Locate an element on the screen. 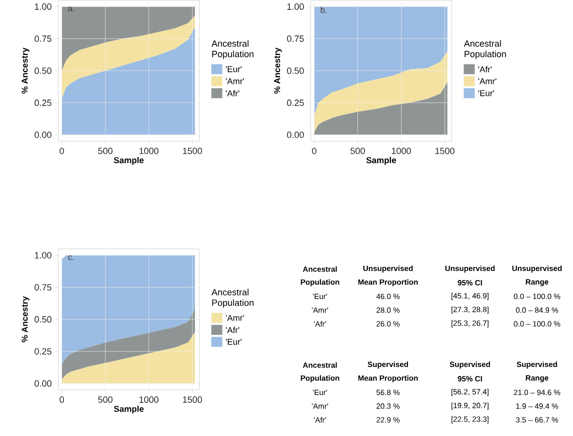 The image size is (573, 436). annotation: b. is located at coordinates (323, 9).